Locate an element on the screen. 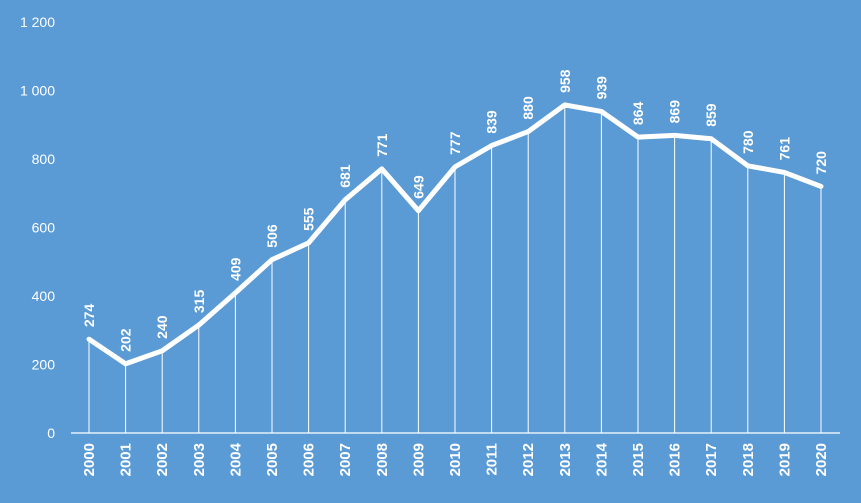 This screenshot has height=503, width=861. x-tick-label: 2006 is located at coordinates (309, 459).